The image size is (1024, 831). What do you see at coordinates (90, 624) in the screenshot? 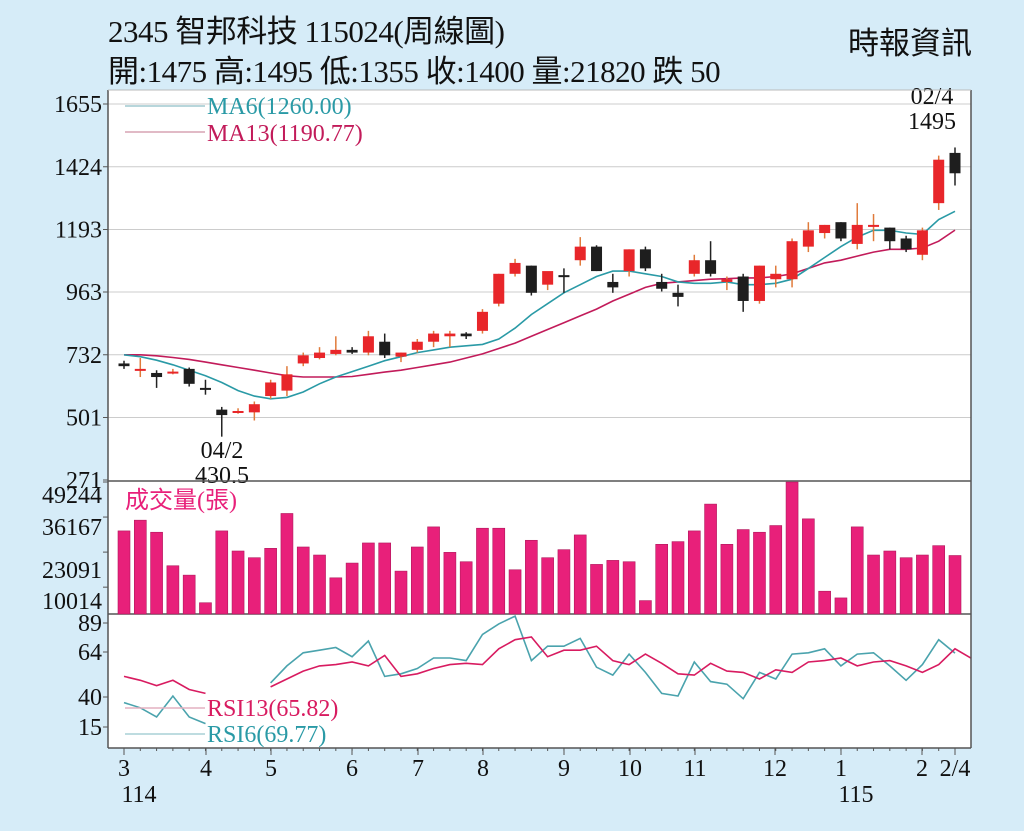
I see `rsi-axis-tick: 89` at bounding box center [90, 624].